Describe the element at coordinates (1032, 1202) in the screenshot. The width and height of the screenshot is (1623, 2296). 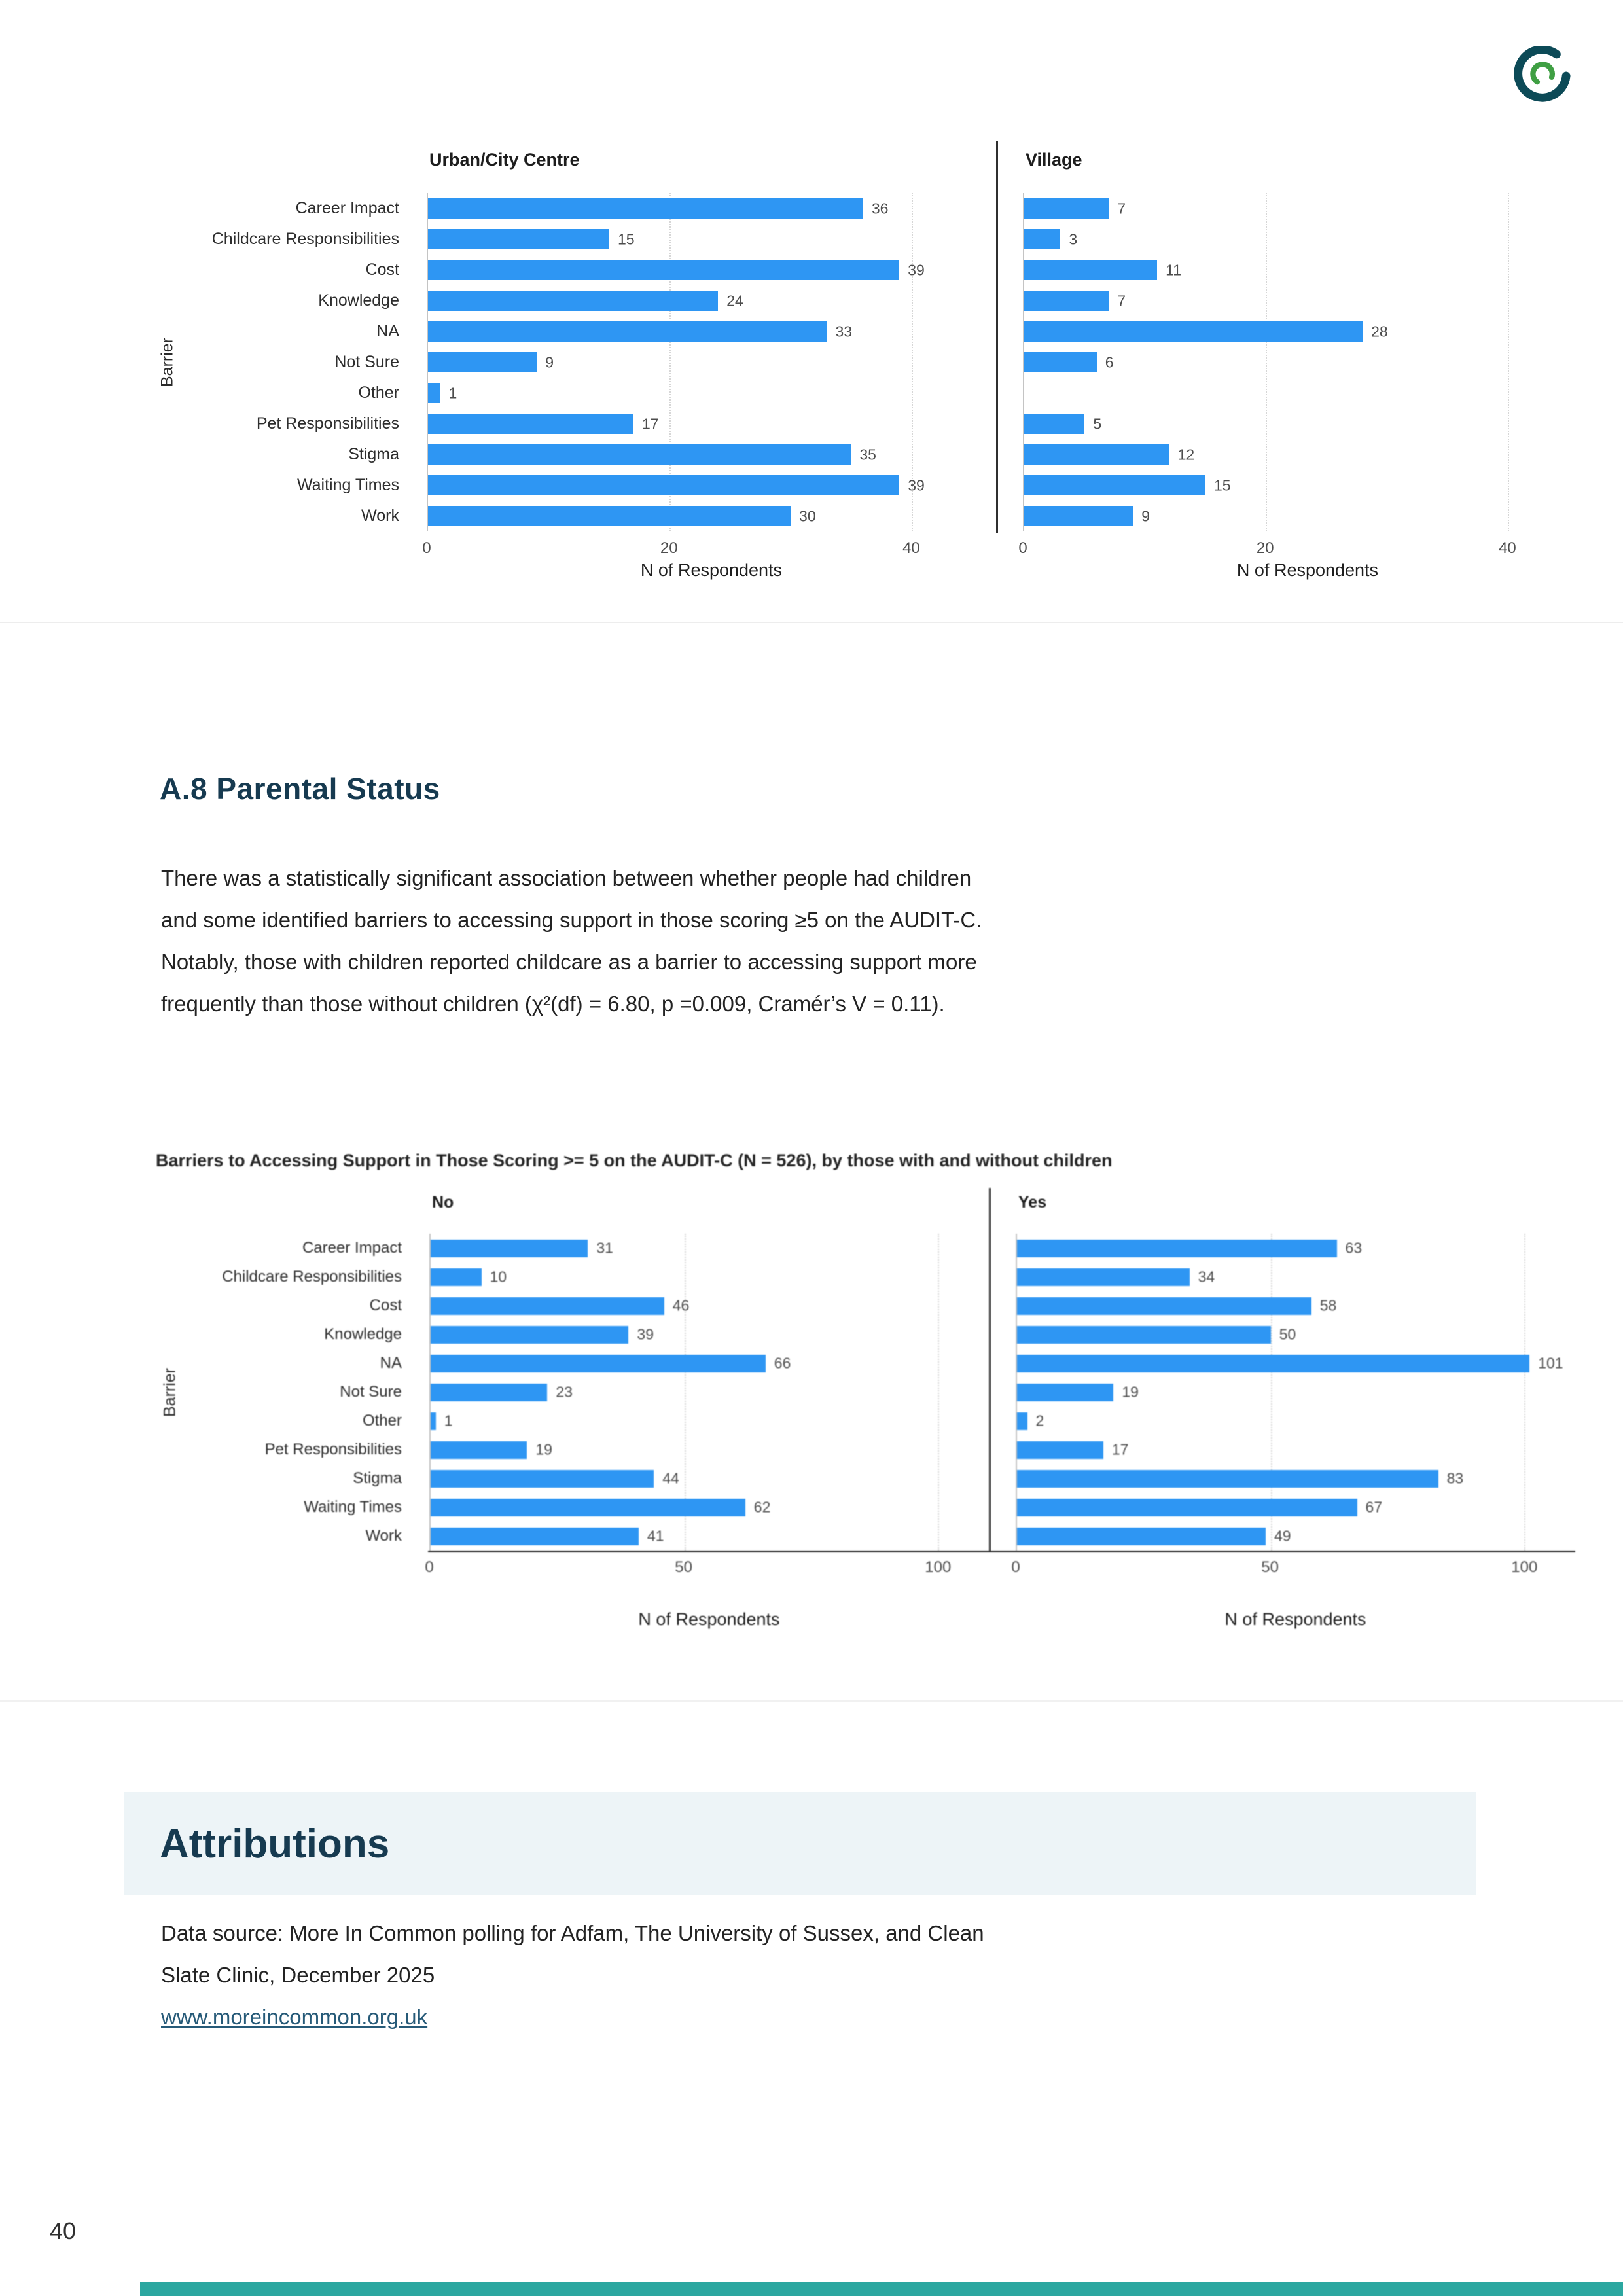
I see `facet-title: Yes` at that location.